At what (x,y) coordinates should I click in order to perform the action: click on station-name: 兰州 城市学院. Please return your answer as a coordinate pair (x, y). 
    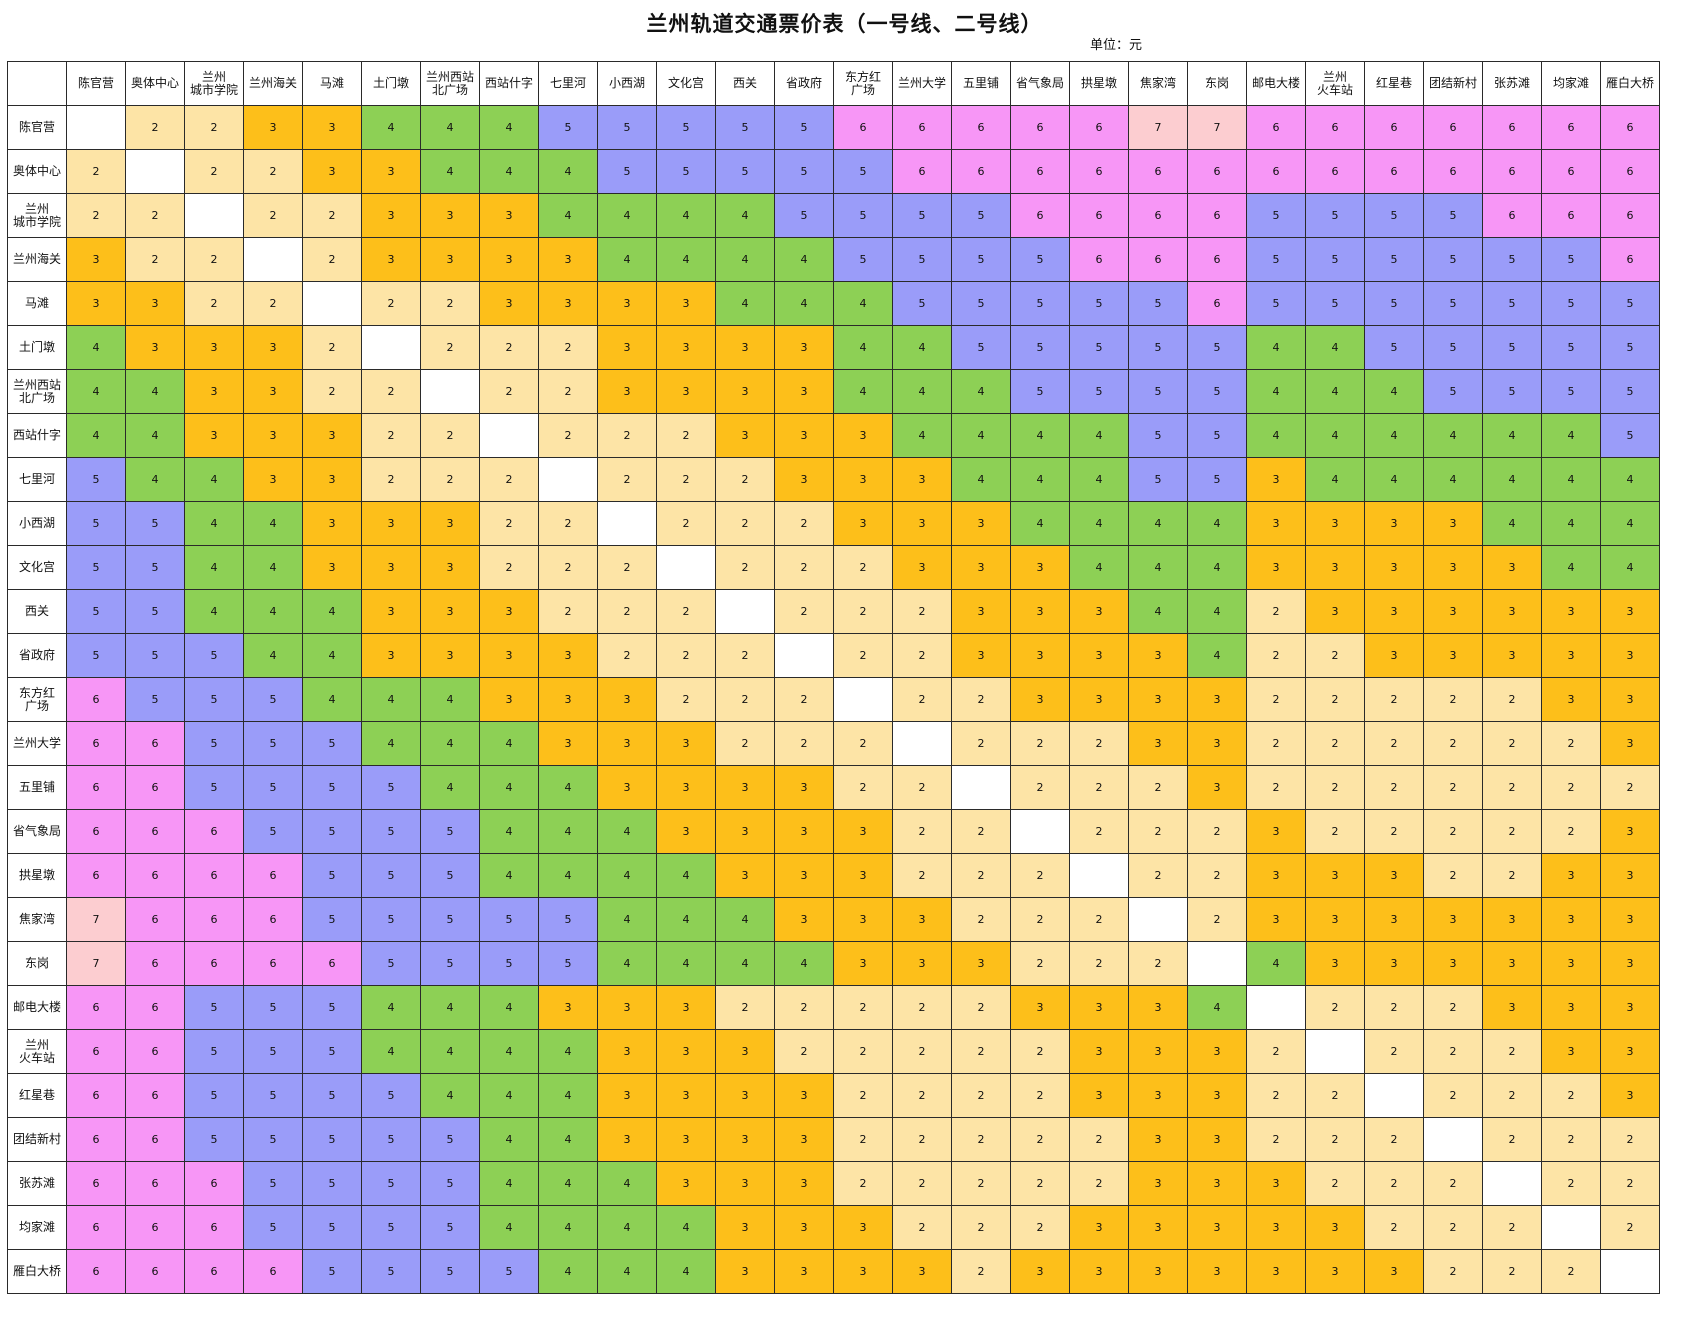
    Looking at the image, I should click on (213, 83).